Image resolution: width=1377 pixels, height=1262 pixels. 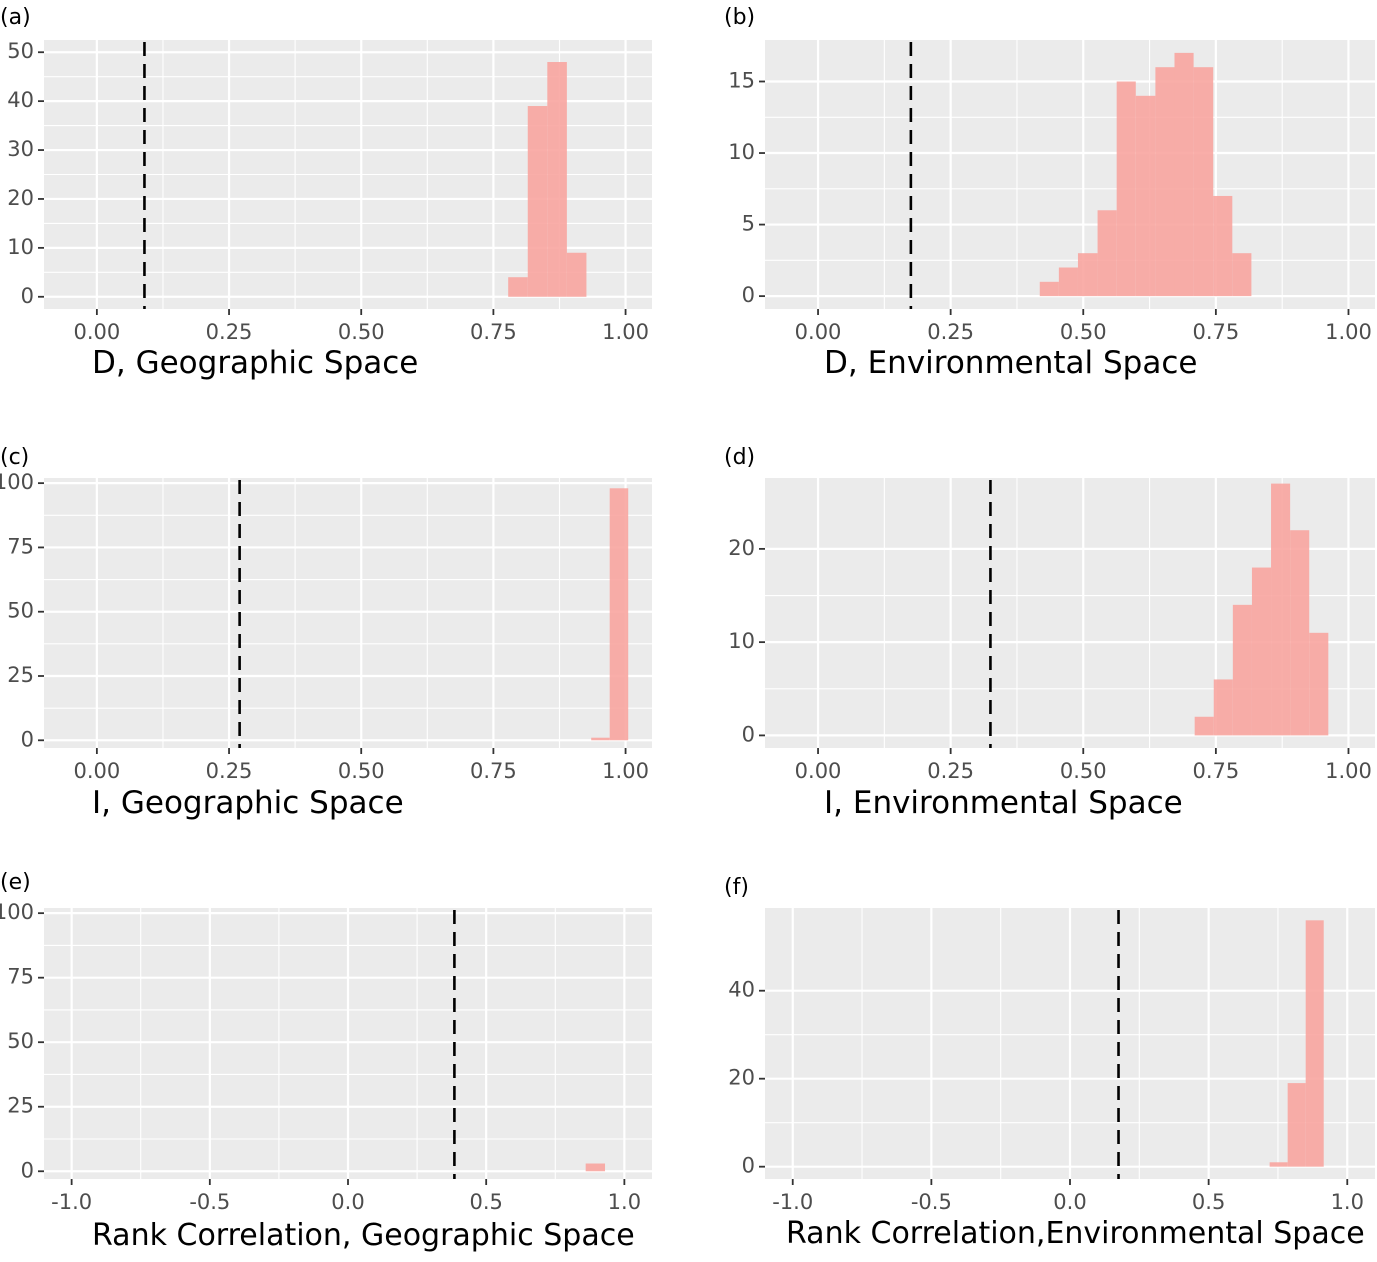 What do you see at coordinates (741, 80) in the screenshot?
I see `y-tick-label: 15` at bounding box center [741, 80].